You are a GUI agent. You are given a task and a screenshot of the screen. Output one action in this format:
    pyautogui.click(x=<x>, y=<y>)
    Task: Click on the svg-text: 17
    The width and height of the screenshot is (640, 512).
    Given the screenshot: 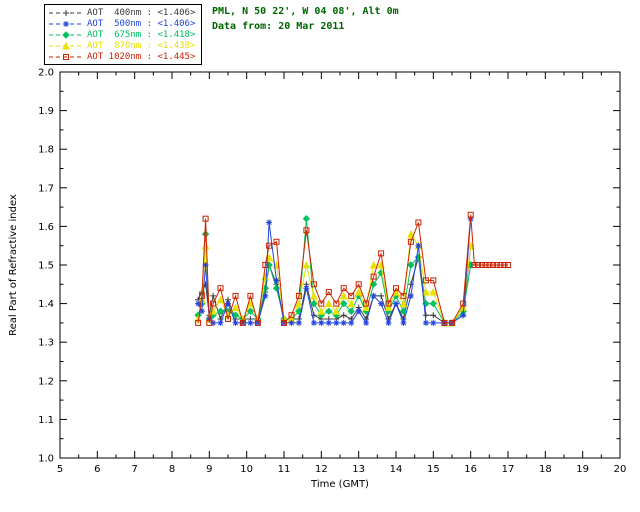 What is the action you would take?
    pyautogui.click(x=508, y=469)
    